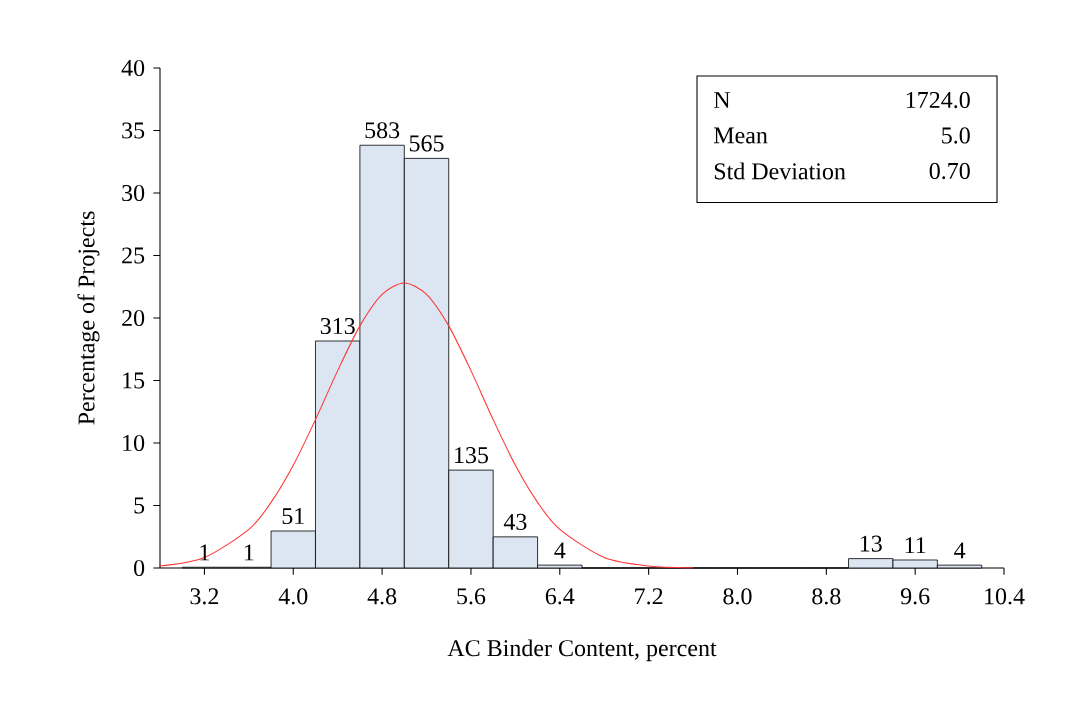 The image size is (1068, 715). I want to click on annotation: 0.70, so click(949, 171).